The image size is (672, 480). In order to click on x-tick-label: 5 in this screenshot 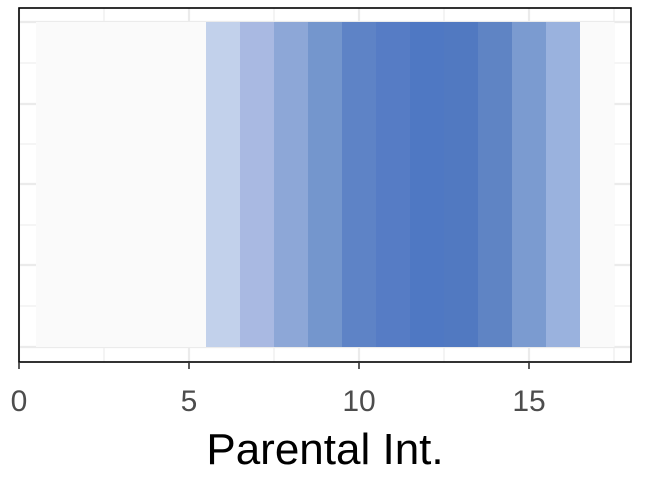, I will do `click(189, 401)`.